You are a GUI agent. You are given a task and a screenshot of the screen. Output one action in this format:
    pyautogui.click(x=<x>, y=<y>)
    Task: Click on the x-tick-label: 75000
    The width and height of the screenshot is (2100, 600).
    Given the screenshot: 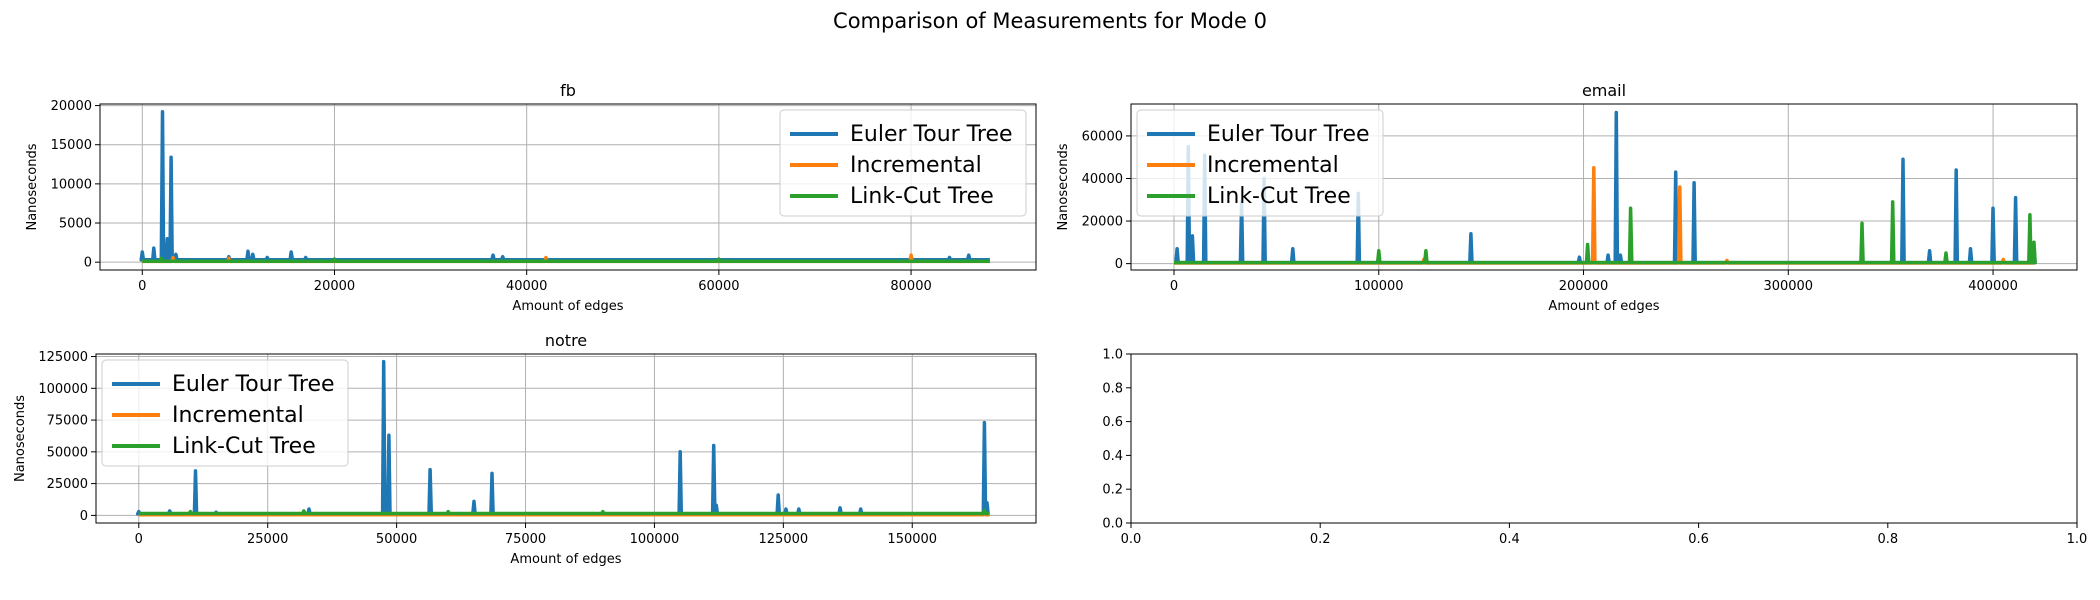 What is the action you would take?
    pyautogui.click(x=525, y=539)
    